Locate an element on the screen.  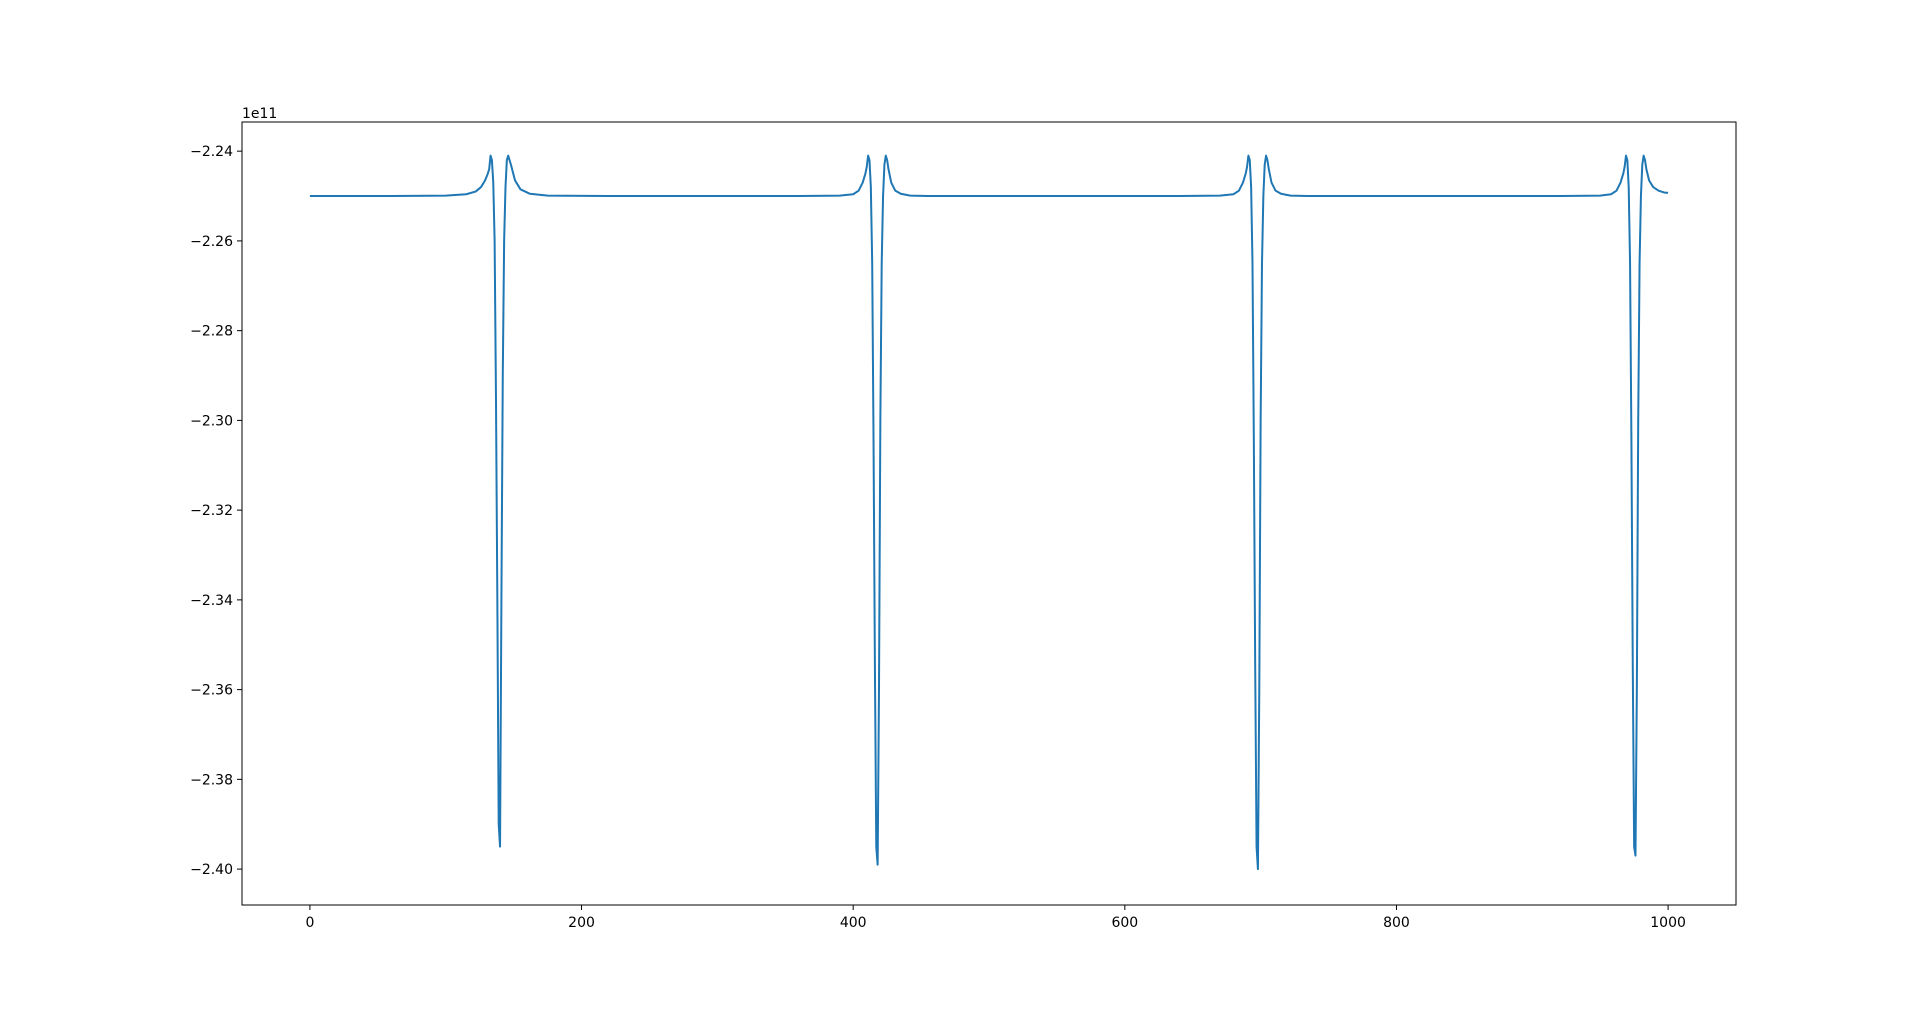
y-tick-label: −2.32 is located at coordinates (211, 511).